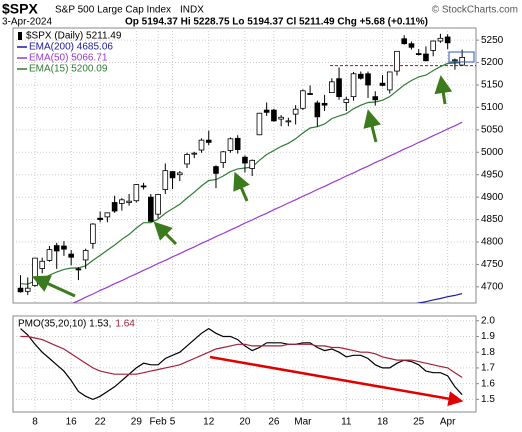 The width and height of the screenshot is (522, 432). I want to click on y-tick-label: 4950, so click(492, 174).